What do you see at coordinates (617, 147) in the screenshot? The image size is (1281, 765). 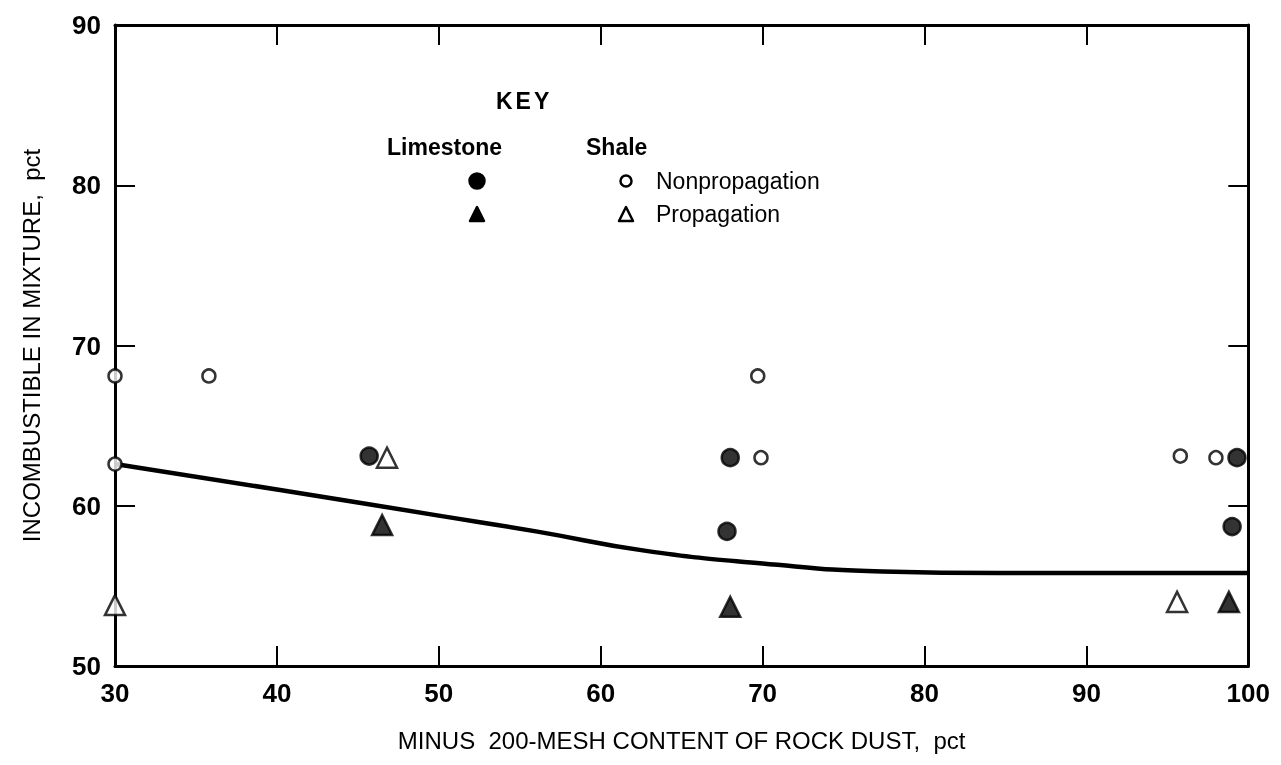 I see `annotation: Shale` at bounding box center [617, 147].